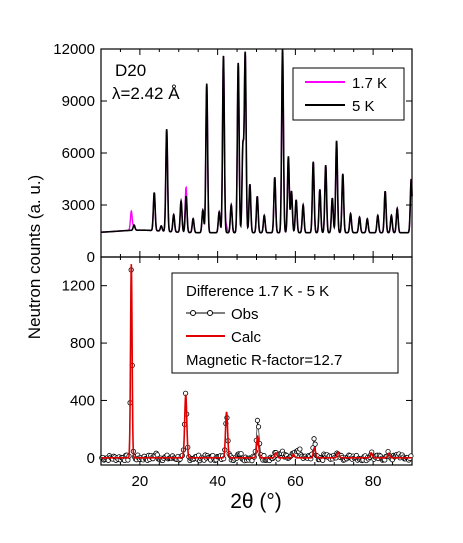 The height and width of the screenshot is (543, 463). I want to click on top-legend-box, so click(348, 94).